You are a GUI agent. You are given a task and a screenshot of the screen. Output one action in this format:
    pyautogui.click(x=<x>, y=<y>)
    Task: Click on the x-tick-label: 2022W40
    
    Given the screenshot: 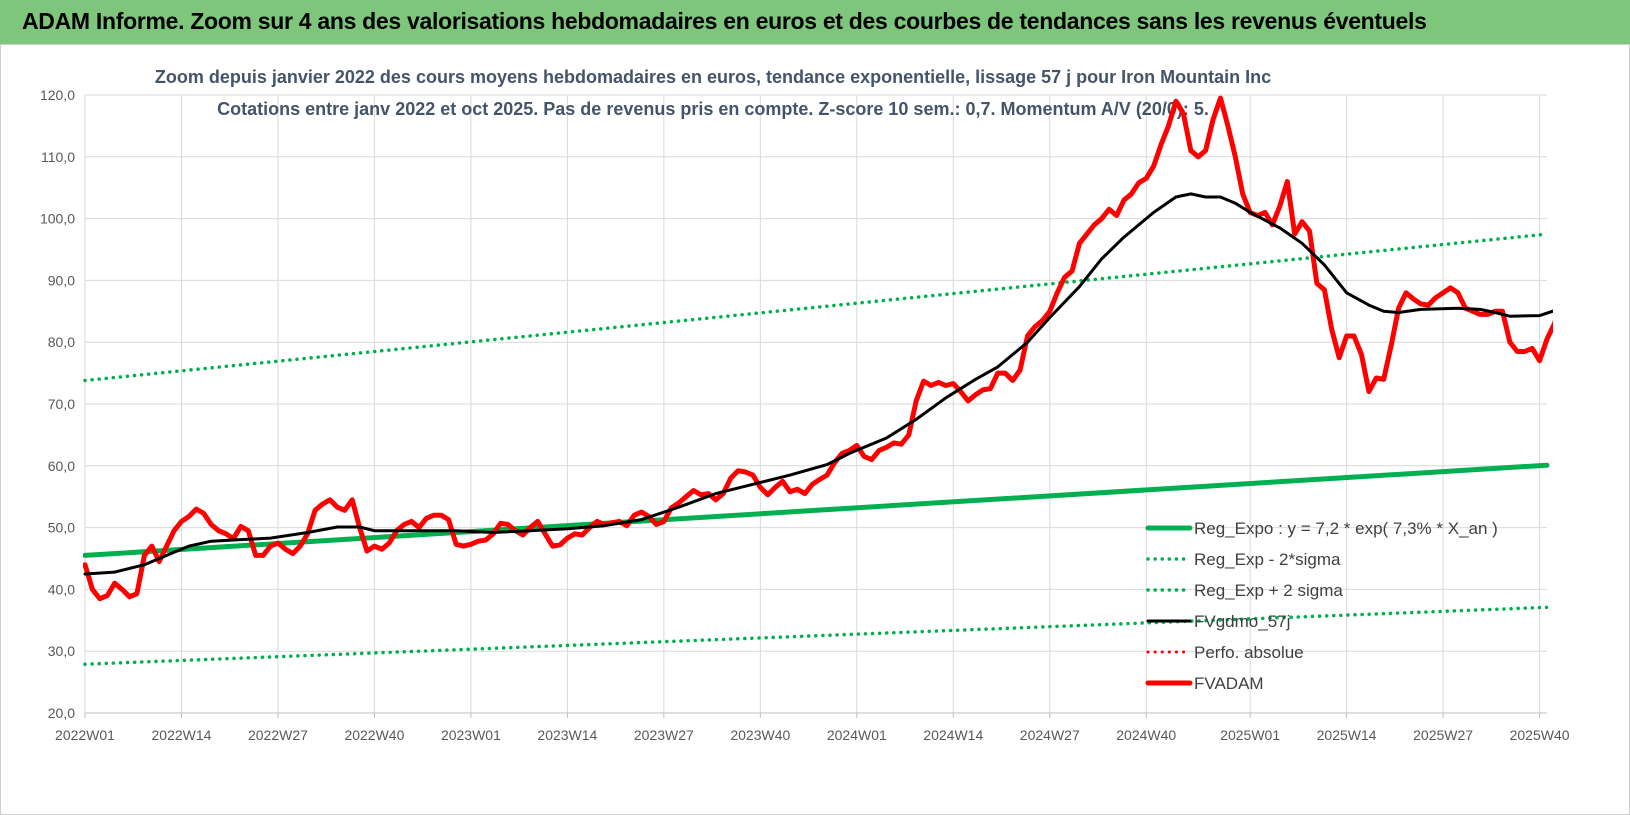 What is the action you would take?
    pyautogui.click(x=374, y=735)
    